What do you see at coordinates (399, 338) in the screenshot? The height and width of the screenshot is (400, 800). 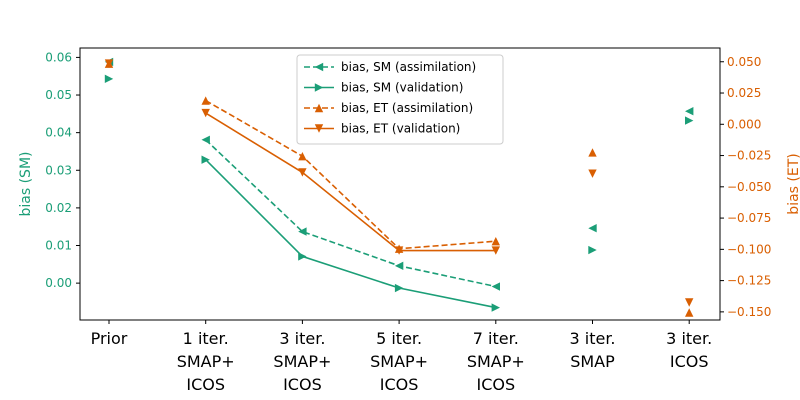 I see `x-tick-label-line: 5 iter.` at bounding box center [399, 338].